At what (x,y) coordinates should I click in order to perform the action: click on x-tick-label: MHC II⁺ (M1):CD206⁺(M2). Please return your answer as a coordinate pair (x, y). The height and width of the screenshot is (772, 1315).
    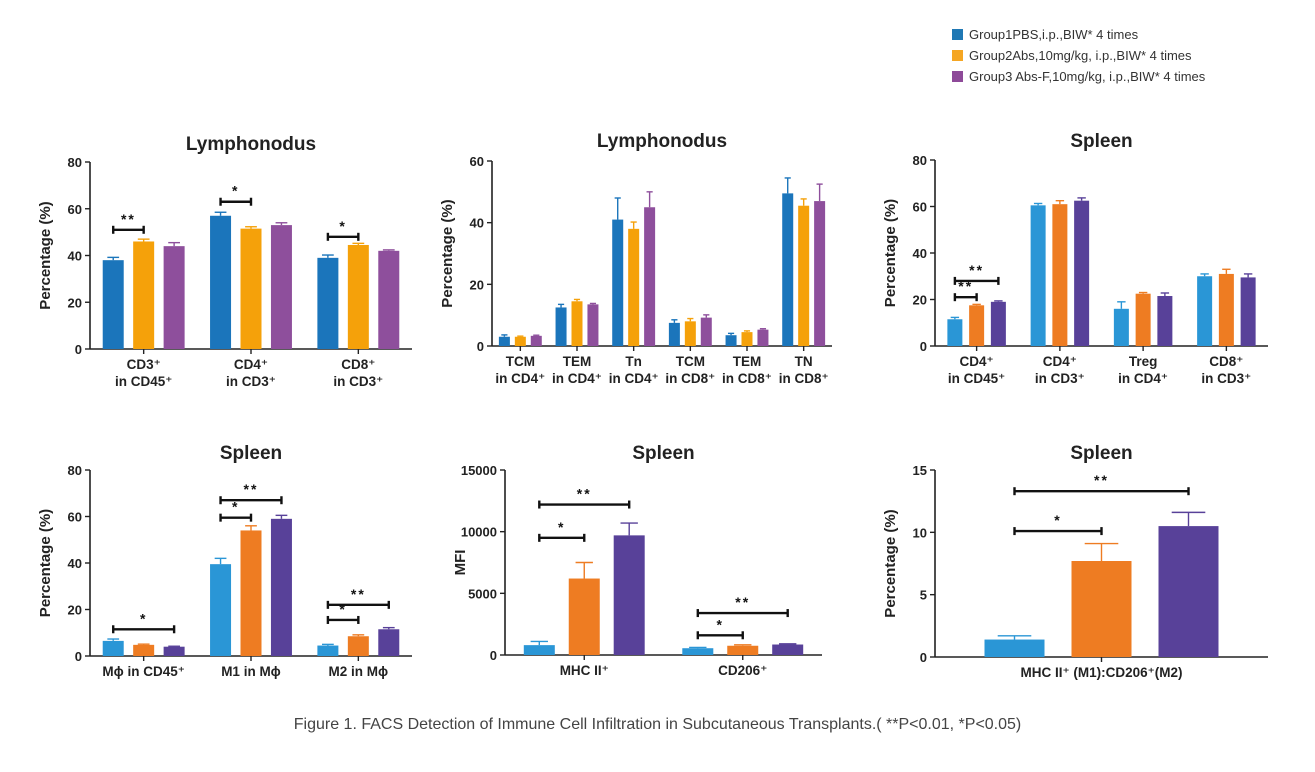
    Looking at the image, I should click on (1101, 672).